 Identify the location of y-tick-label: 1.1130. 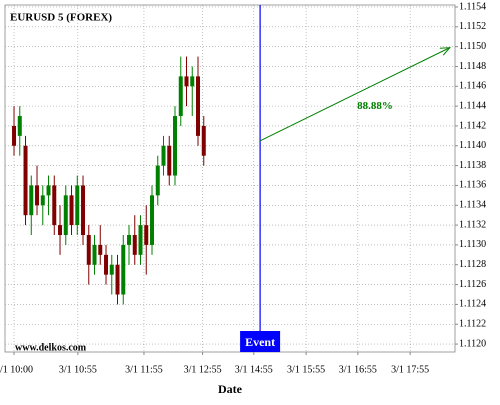
(472, 244).